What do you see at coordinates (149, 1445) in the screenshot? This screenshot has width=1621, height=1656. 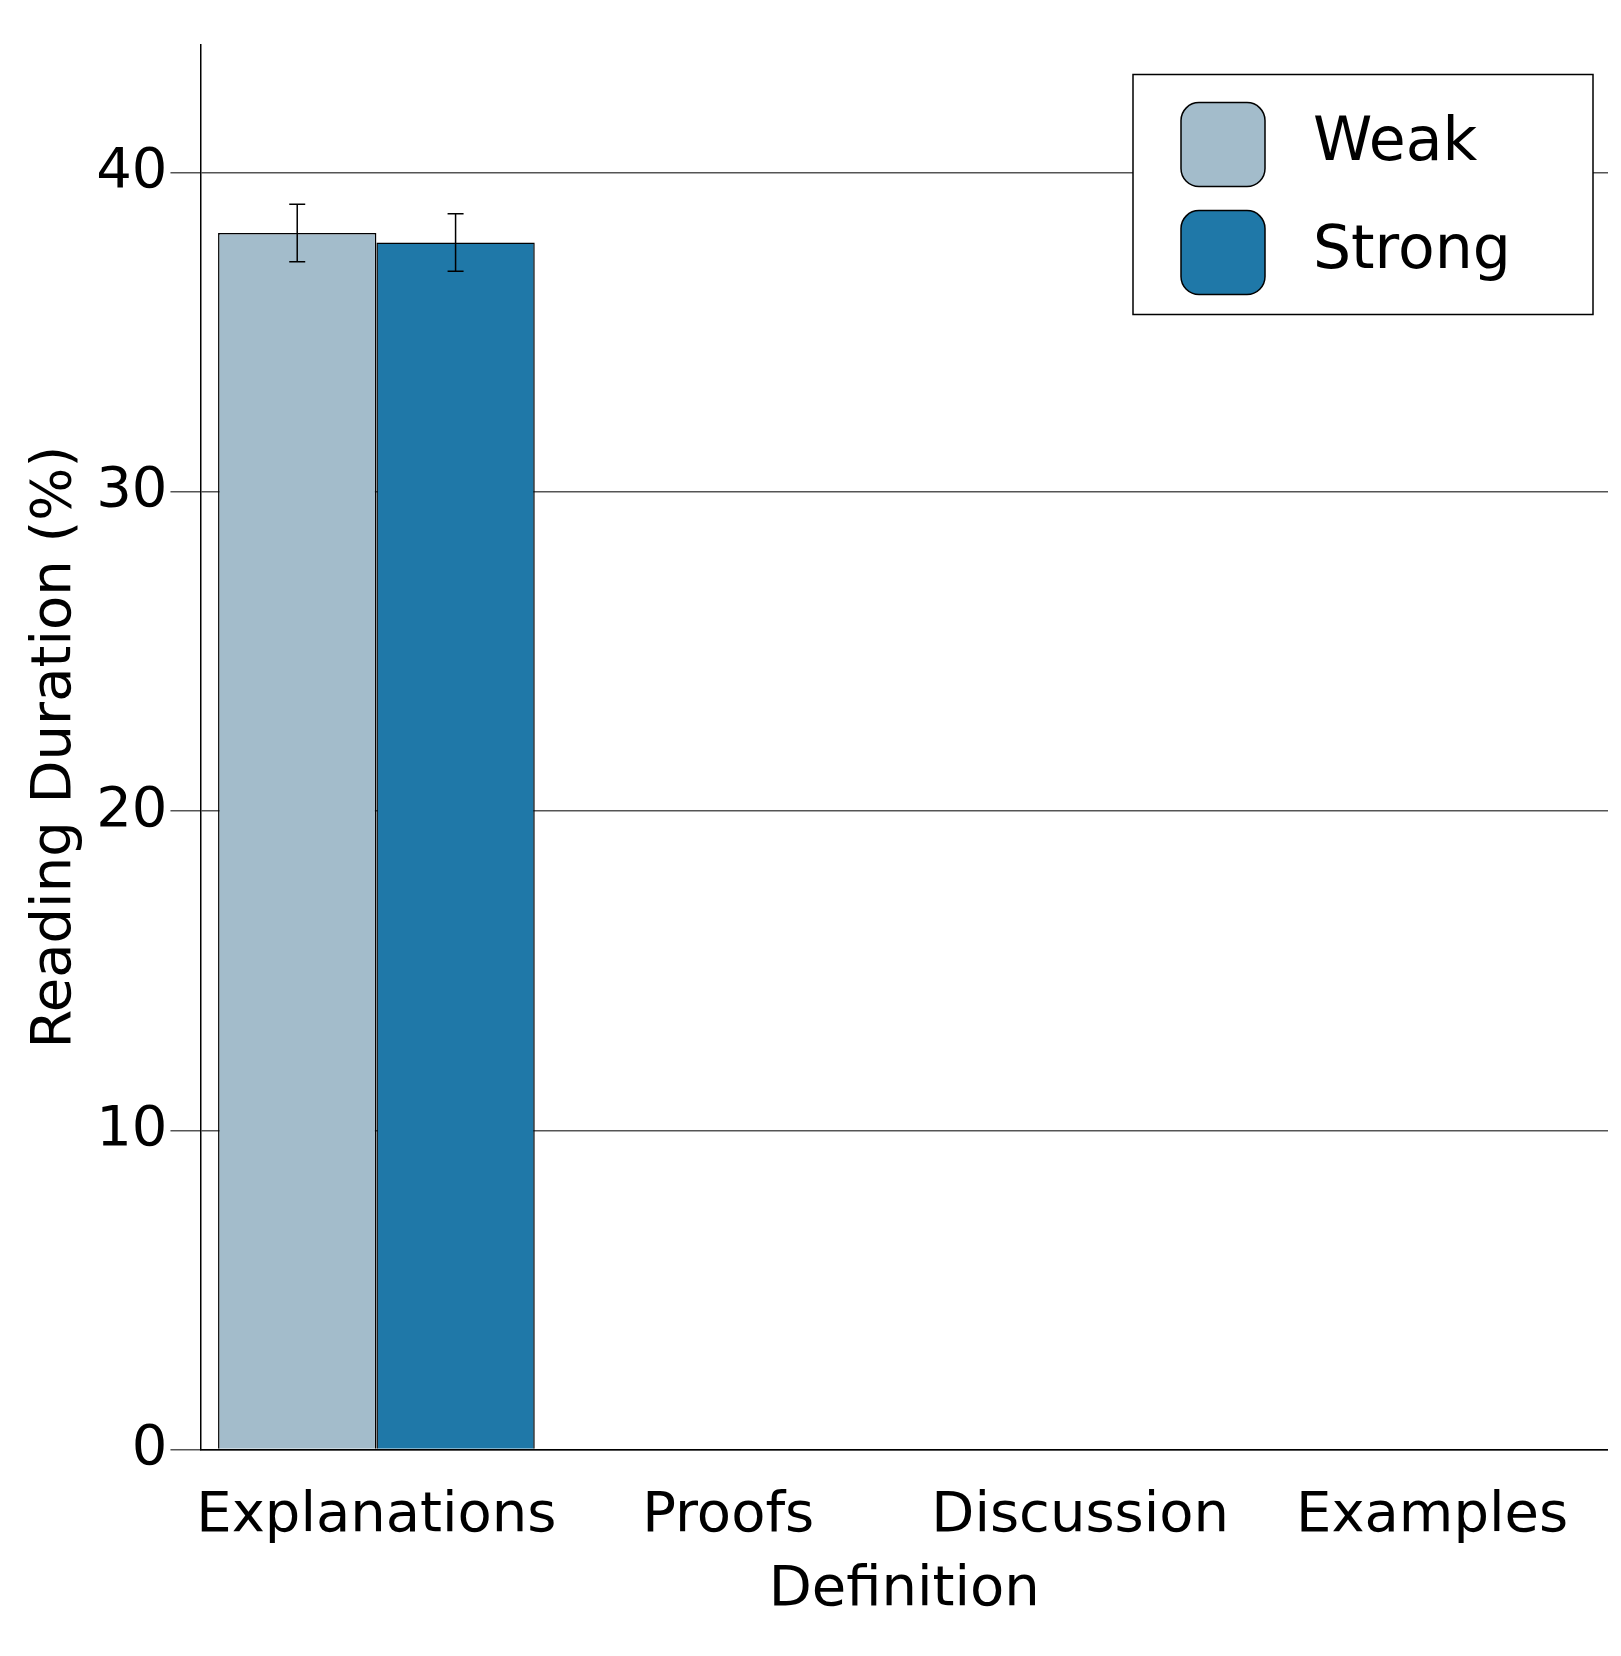 I see `y-tick-label: 0` at bounding box center [149, 1445].